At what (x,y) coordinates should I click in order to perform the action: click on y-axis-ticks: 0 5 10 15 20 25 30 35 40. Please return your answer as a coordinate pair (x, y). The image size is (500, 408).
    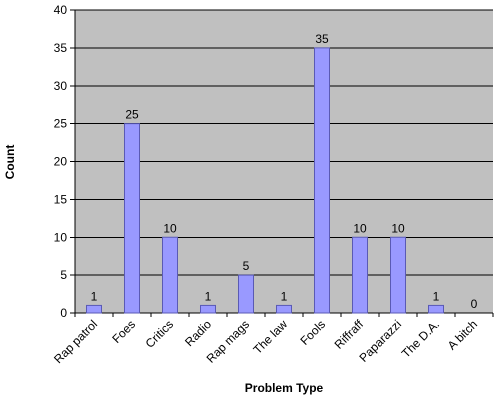
    Looking at the image, I should click on (64, 161).